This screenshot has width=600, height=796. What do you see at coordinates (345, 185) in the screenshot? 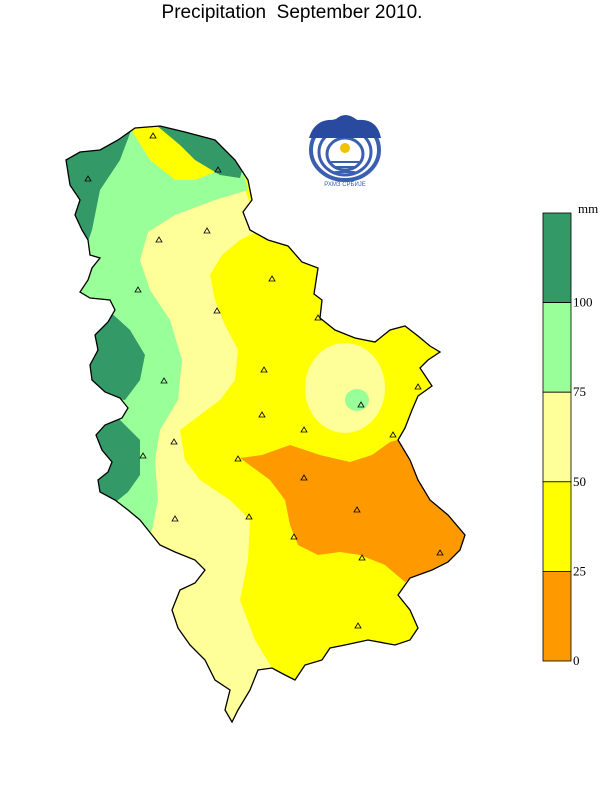
I see `logo-lettering: РХМЗ СРБИЈЕ` at bounding box center [345, 185].